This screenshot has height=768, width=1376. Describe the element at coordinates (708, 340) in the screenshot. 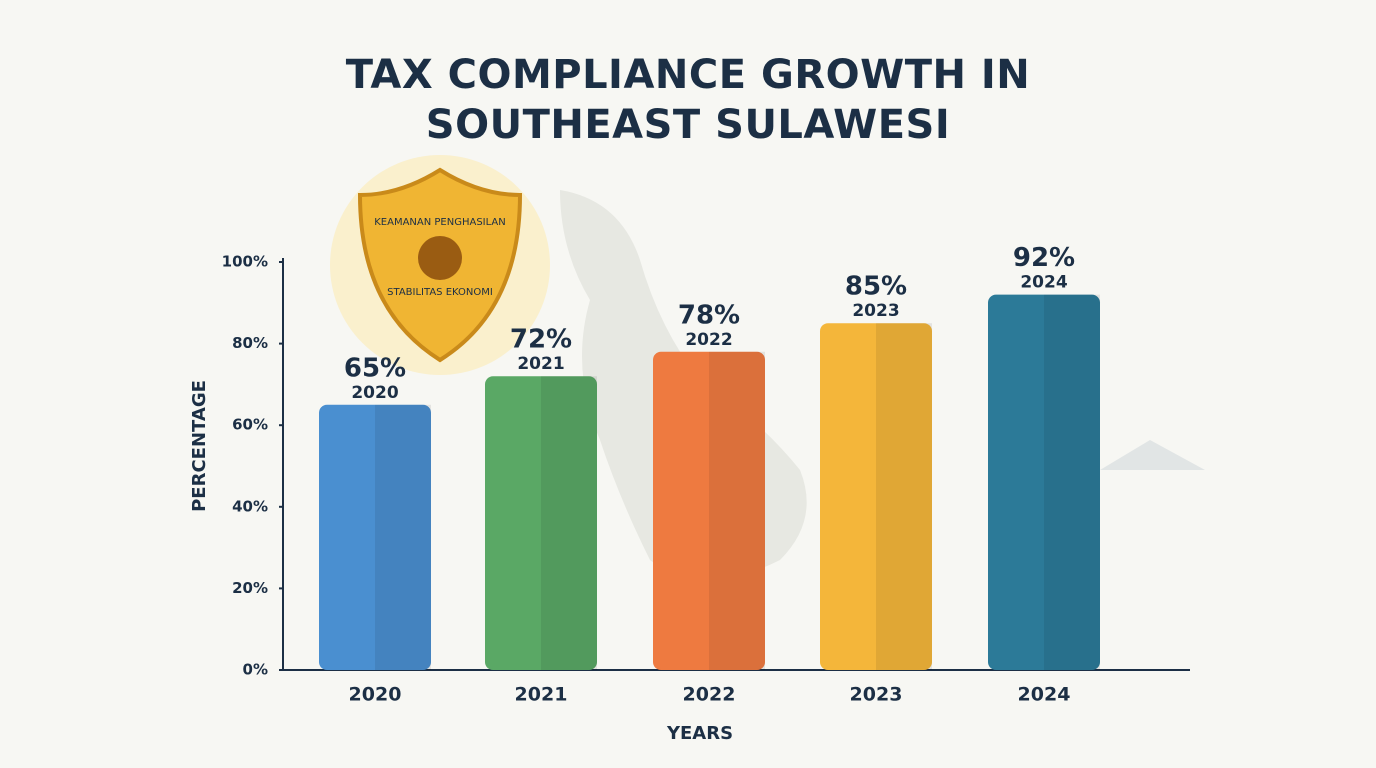

I see `bar-year-label: 2022` at that location.